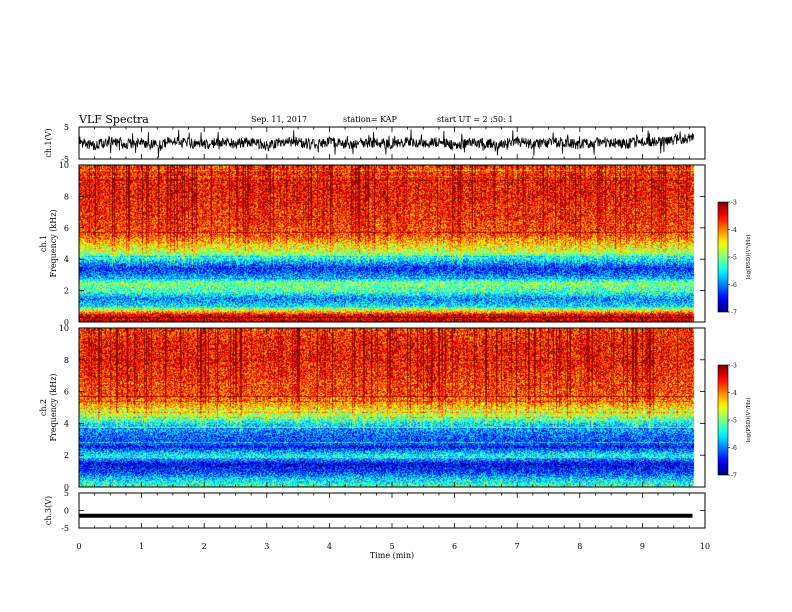  I want to click on ch2-spectrogram-y-tick-label: 10, so click(64, 328).